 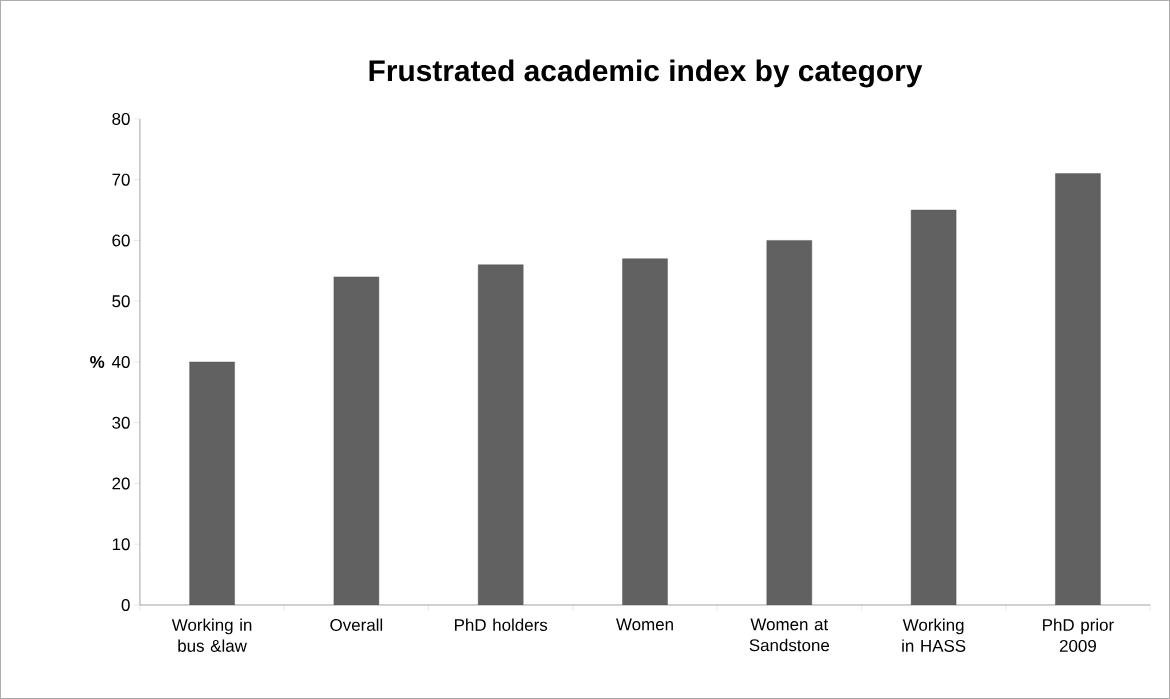 What do you see at coordinates (121, 483) in the screenshot?
I see `y-tick-label: 20` at bounding box center [121, 483].